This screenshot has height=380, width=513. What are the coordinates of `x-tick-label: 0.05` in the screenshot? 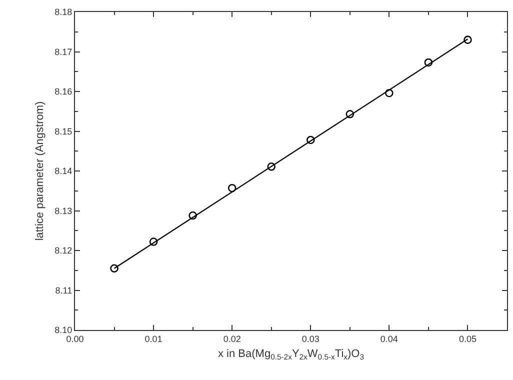 It's located at (467, 339).